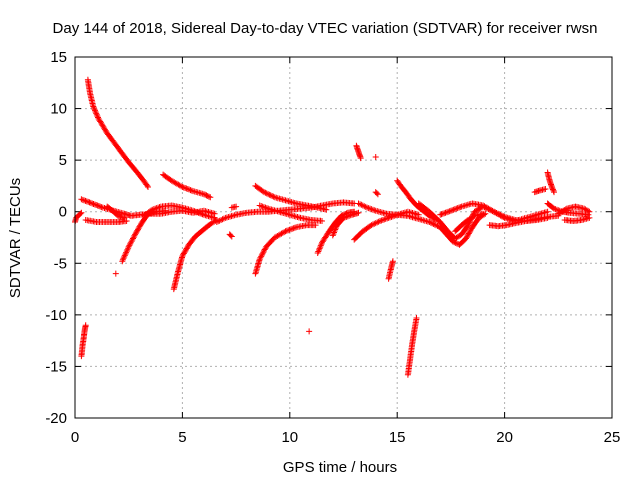 This screenshot has width=640, height=480. What do you see at coordinates (56, 315) in the screenshot?
I see `y-tick-label: -10` at bounding box center [56, 315].